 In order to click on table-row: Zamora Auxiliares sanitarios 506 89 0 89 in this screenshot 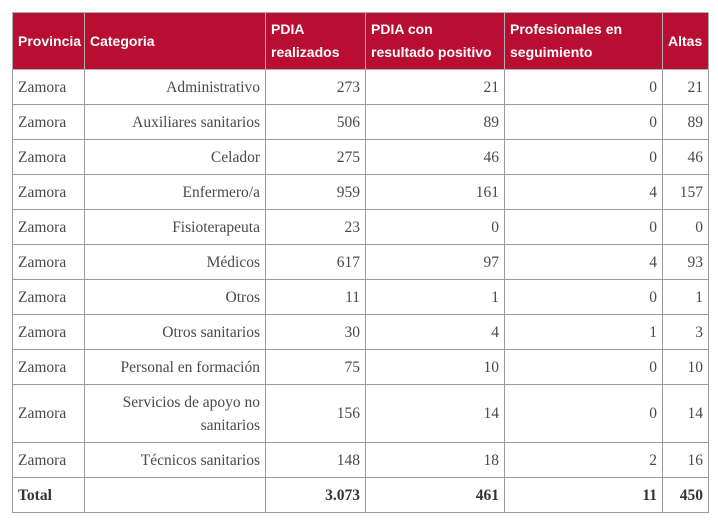, I will do `click(360, 122)`.